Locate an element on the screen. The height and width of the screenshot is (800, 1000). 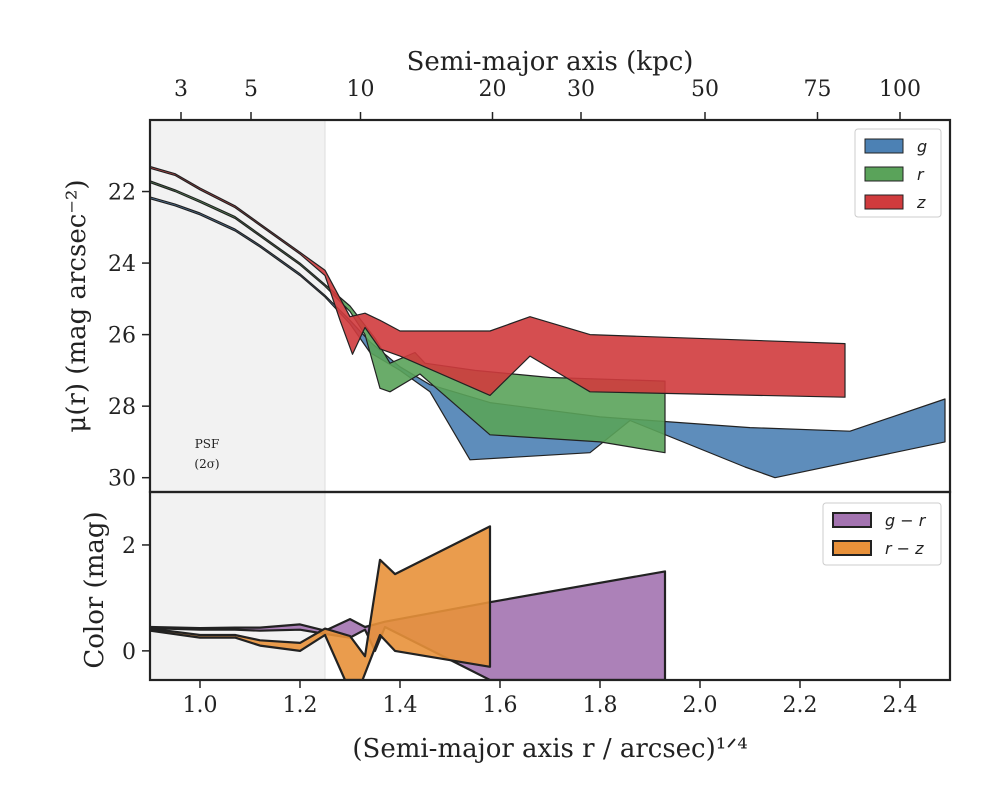
psf-label-line2: (2σ) is located at coordinates (206, 464).